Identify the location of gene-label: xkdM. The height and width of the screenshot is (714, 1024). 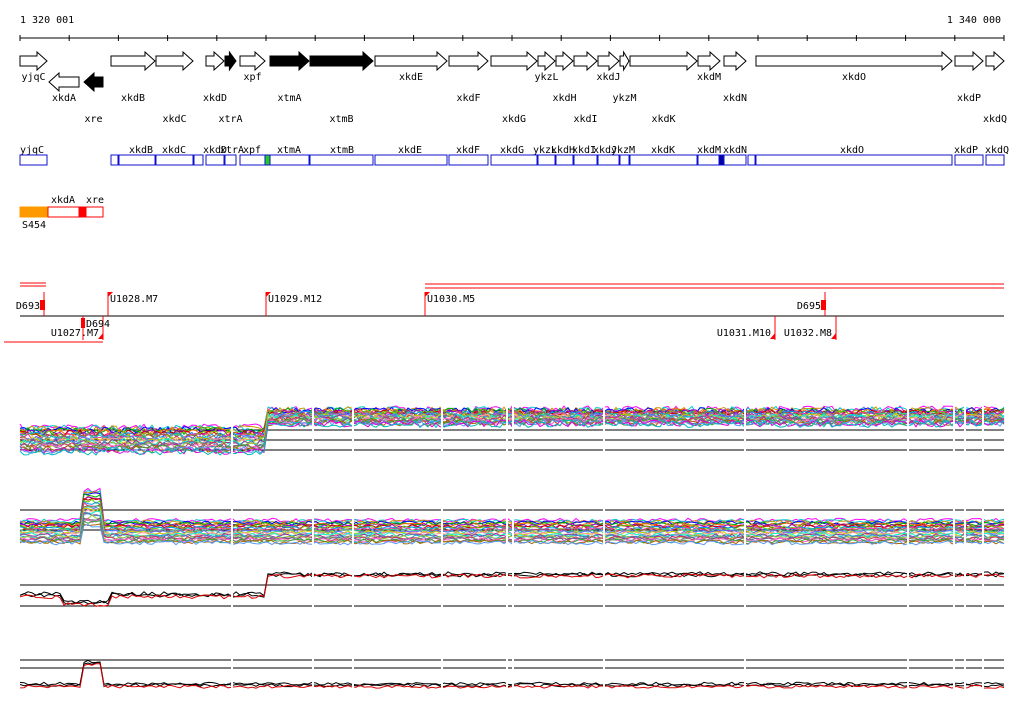
(709, 77).